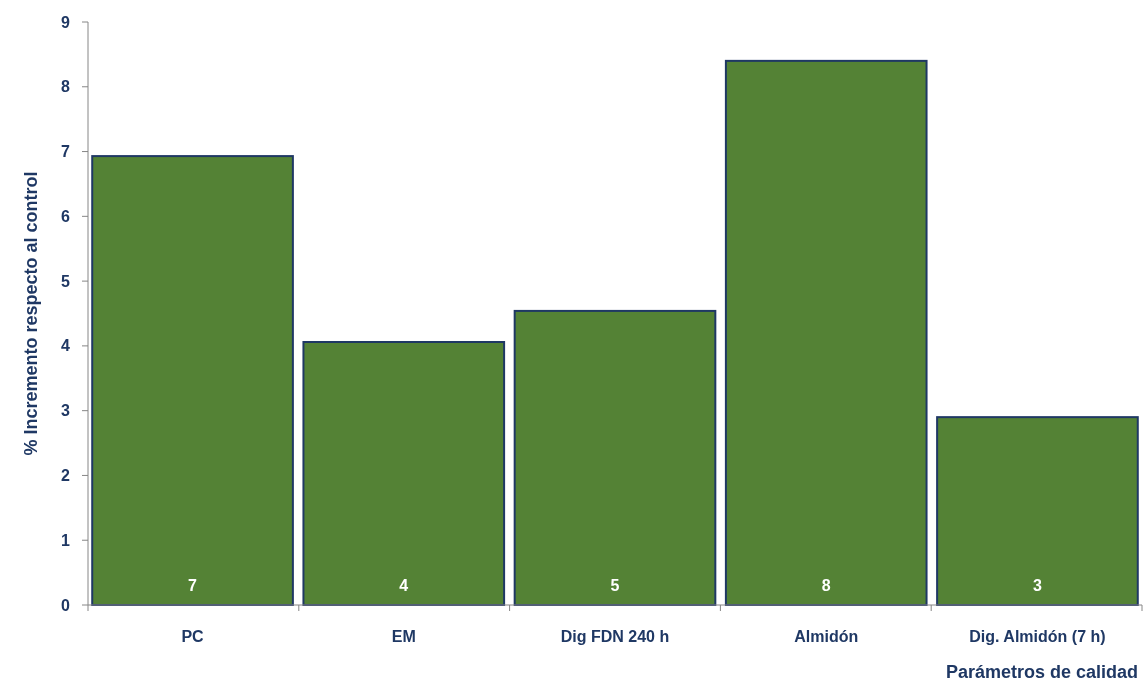 The height and width of the screenshot is (689, 1144). Describe the element at coordinates (66, 281) in the screenshot. I see `y-tick-label: 5` at that location.